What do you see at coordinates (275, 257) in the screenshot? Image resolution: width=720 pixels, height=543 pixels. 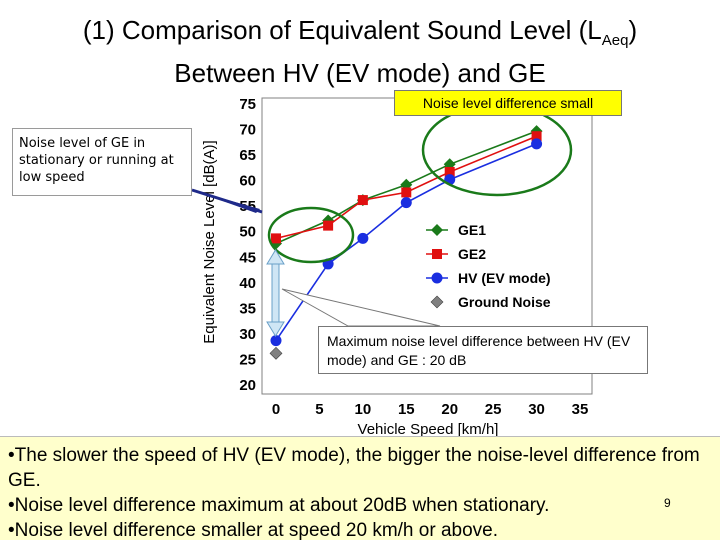 I see `difference-arrowhead-up` at bounding box center [275, 257].